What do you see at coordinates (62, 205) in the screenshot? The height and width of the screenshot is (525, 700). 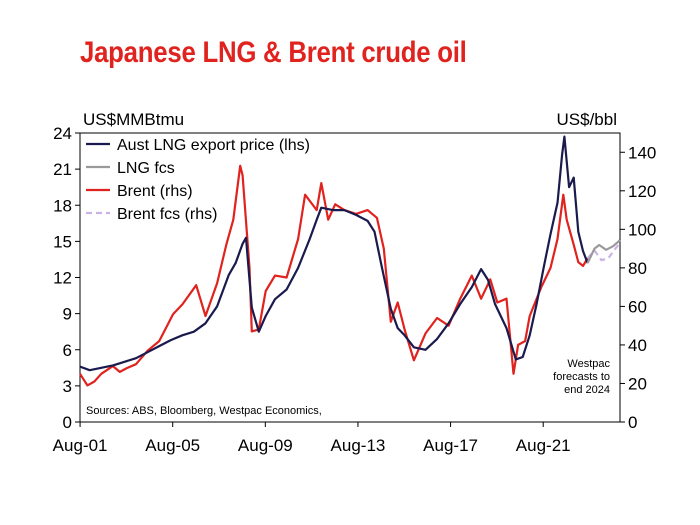 I see `left-axis-tick-label: 18` at bounding box center [62, 205].